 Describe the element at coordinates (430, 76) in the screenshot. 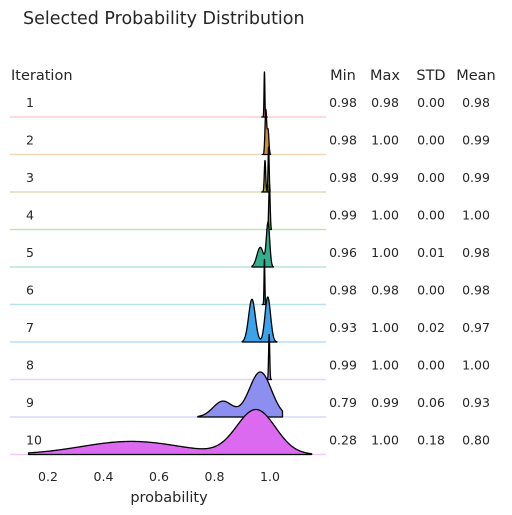

I see `stat-header-std: STD` at that location.